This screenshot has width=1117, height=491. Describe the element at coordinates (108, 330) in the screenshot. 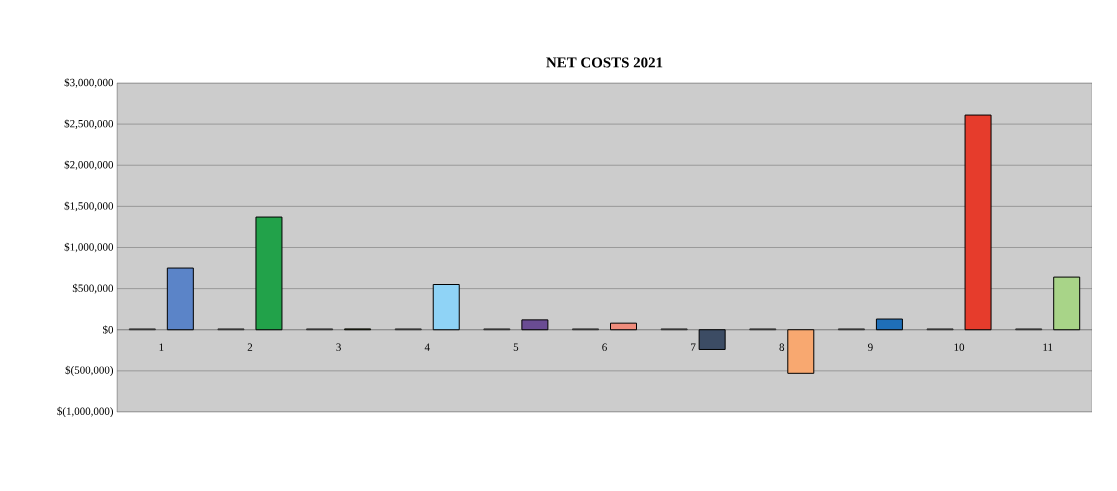

I see `y-tick-label: $0` at that location.